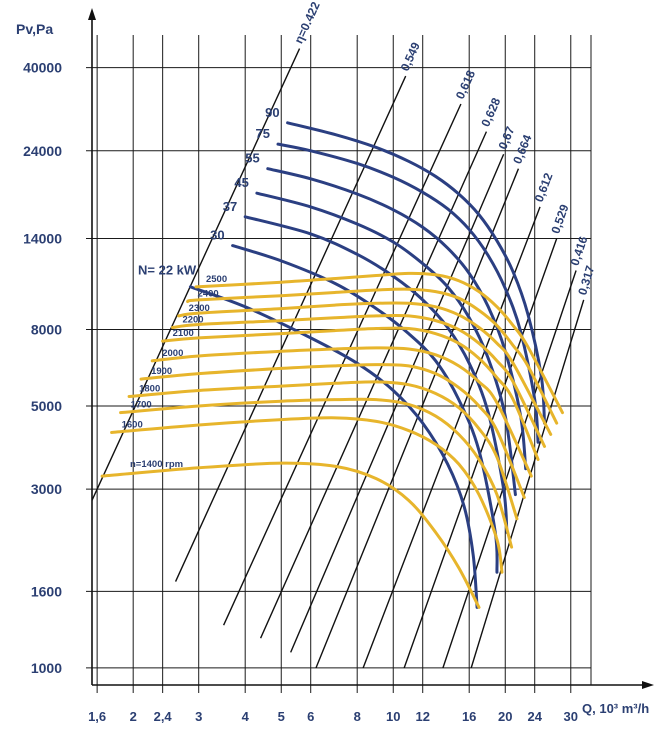 The width and height of the screenshot is (666, 732). Describe the element at coordinates (246, 716) in the screenshot. I see `x-tick-label: 4` at that location.